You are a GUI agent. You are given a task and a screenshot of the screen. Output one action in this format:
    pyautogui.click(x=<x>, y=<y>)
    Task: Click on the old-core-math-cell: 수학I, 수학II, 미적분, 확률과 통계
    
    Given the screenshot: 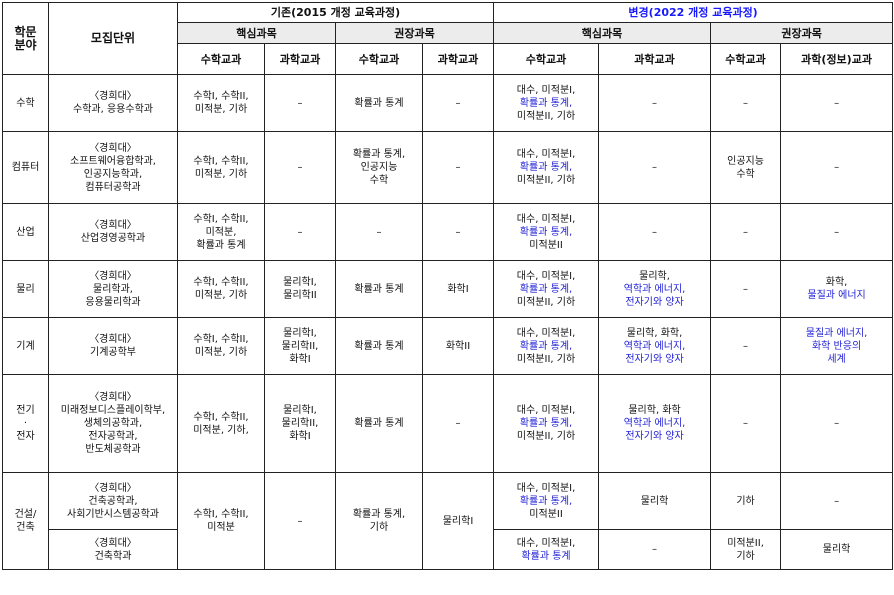 What is the action you would take?
    pyautogui.click(x=221, y=232)
    